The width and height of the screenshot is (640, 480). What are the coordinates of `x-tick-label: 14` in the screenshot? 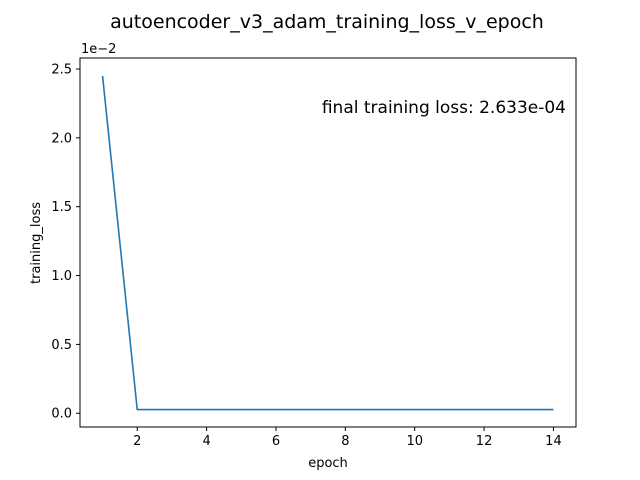 It's located at (553, 441).